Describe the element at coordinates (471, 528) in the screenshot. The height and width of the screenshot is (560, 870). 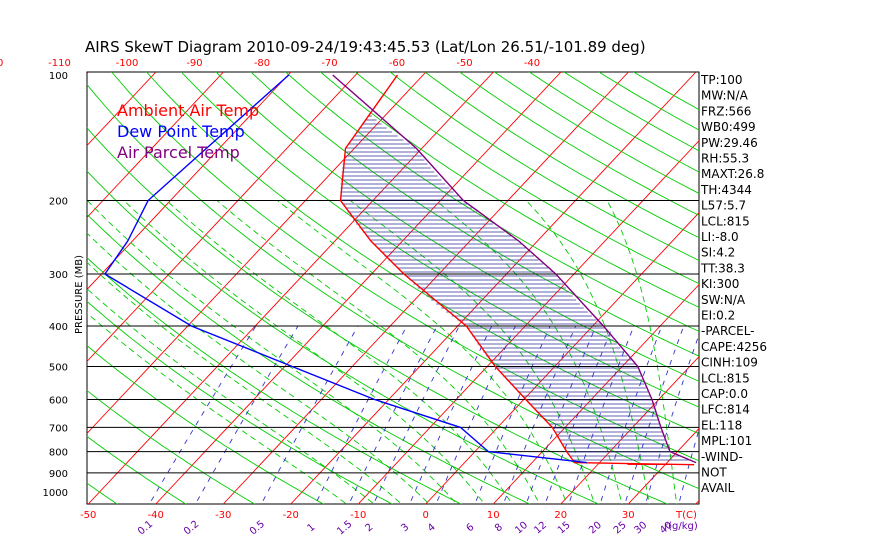
I see `mixing-ratio-tick-label: 6` at that location.